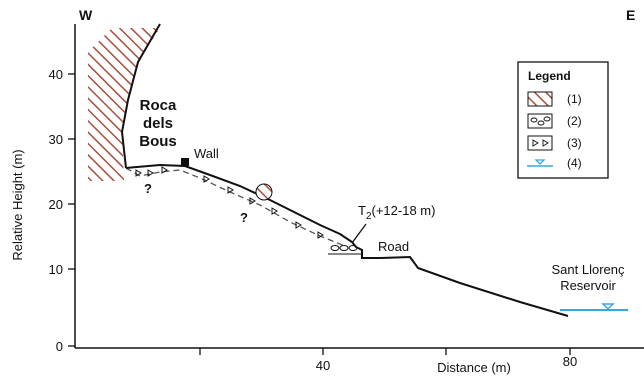 This screenshot has width=644, height=376. I want to click on y-tick-label: 20, so click(56, 204).